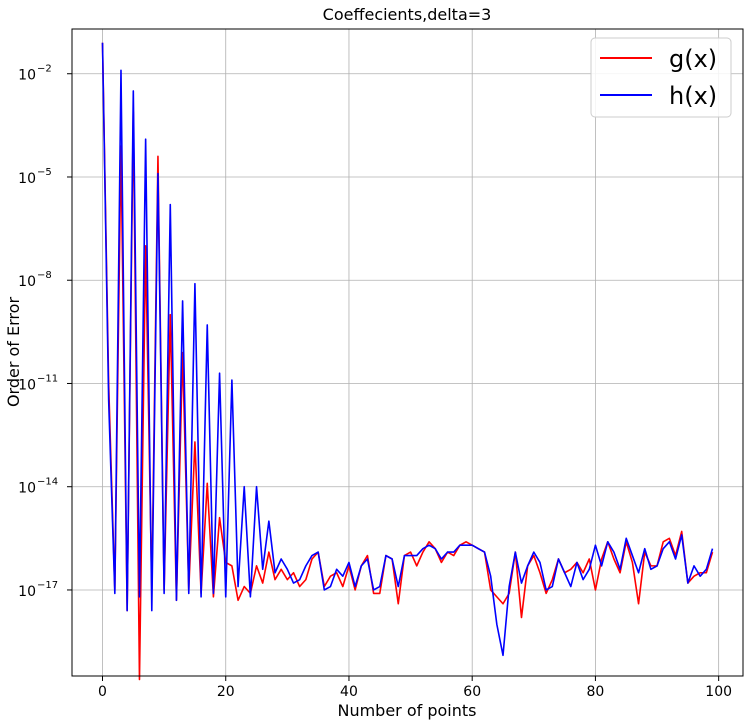  What do you see at coordinates (661, 77) in the screenshot?
I see `legend: g(x) h(x)` at bounding box center [661, 77].